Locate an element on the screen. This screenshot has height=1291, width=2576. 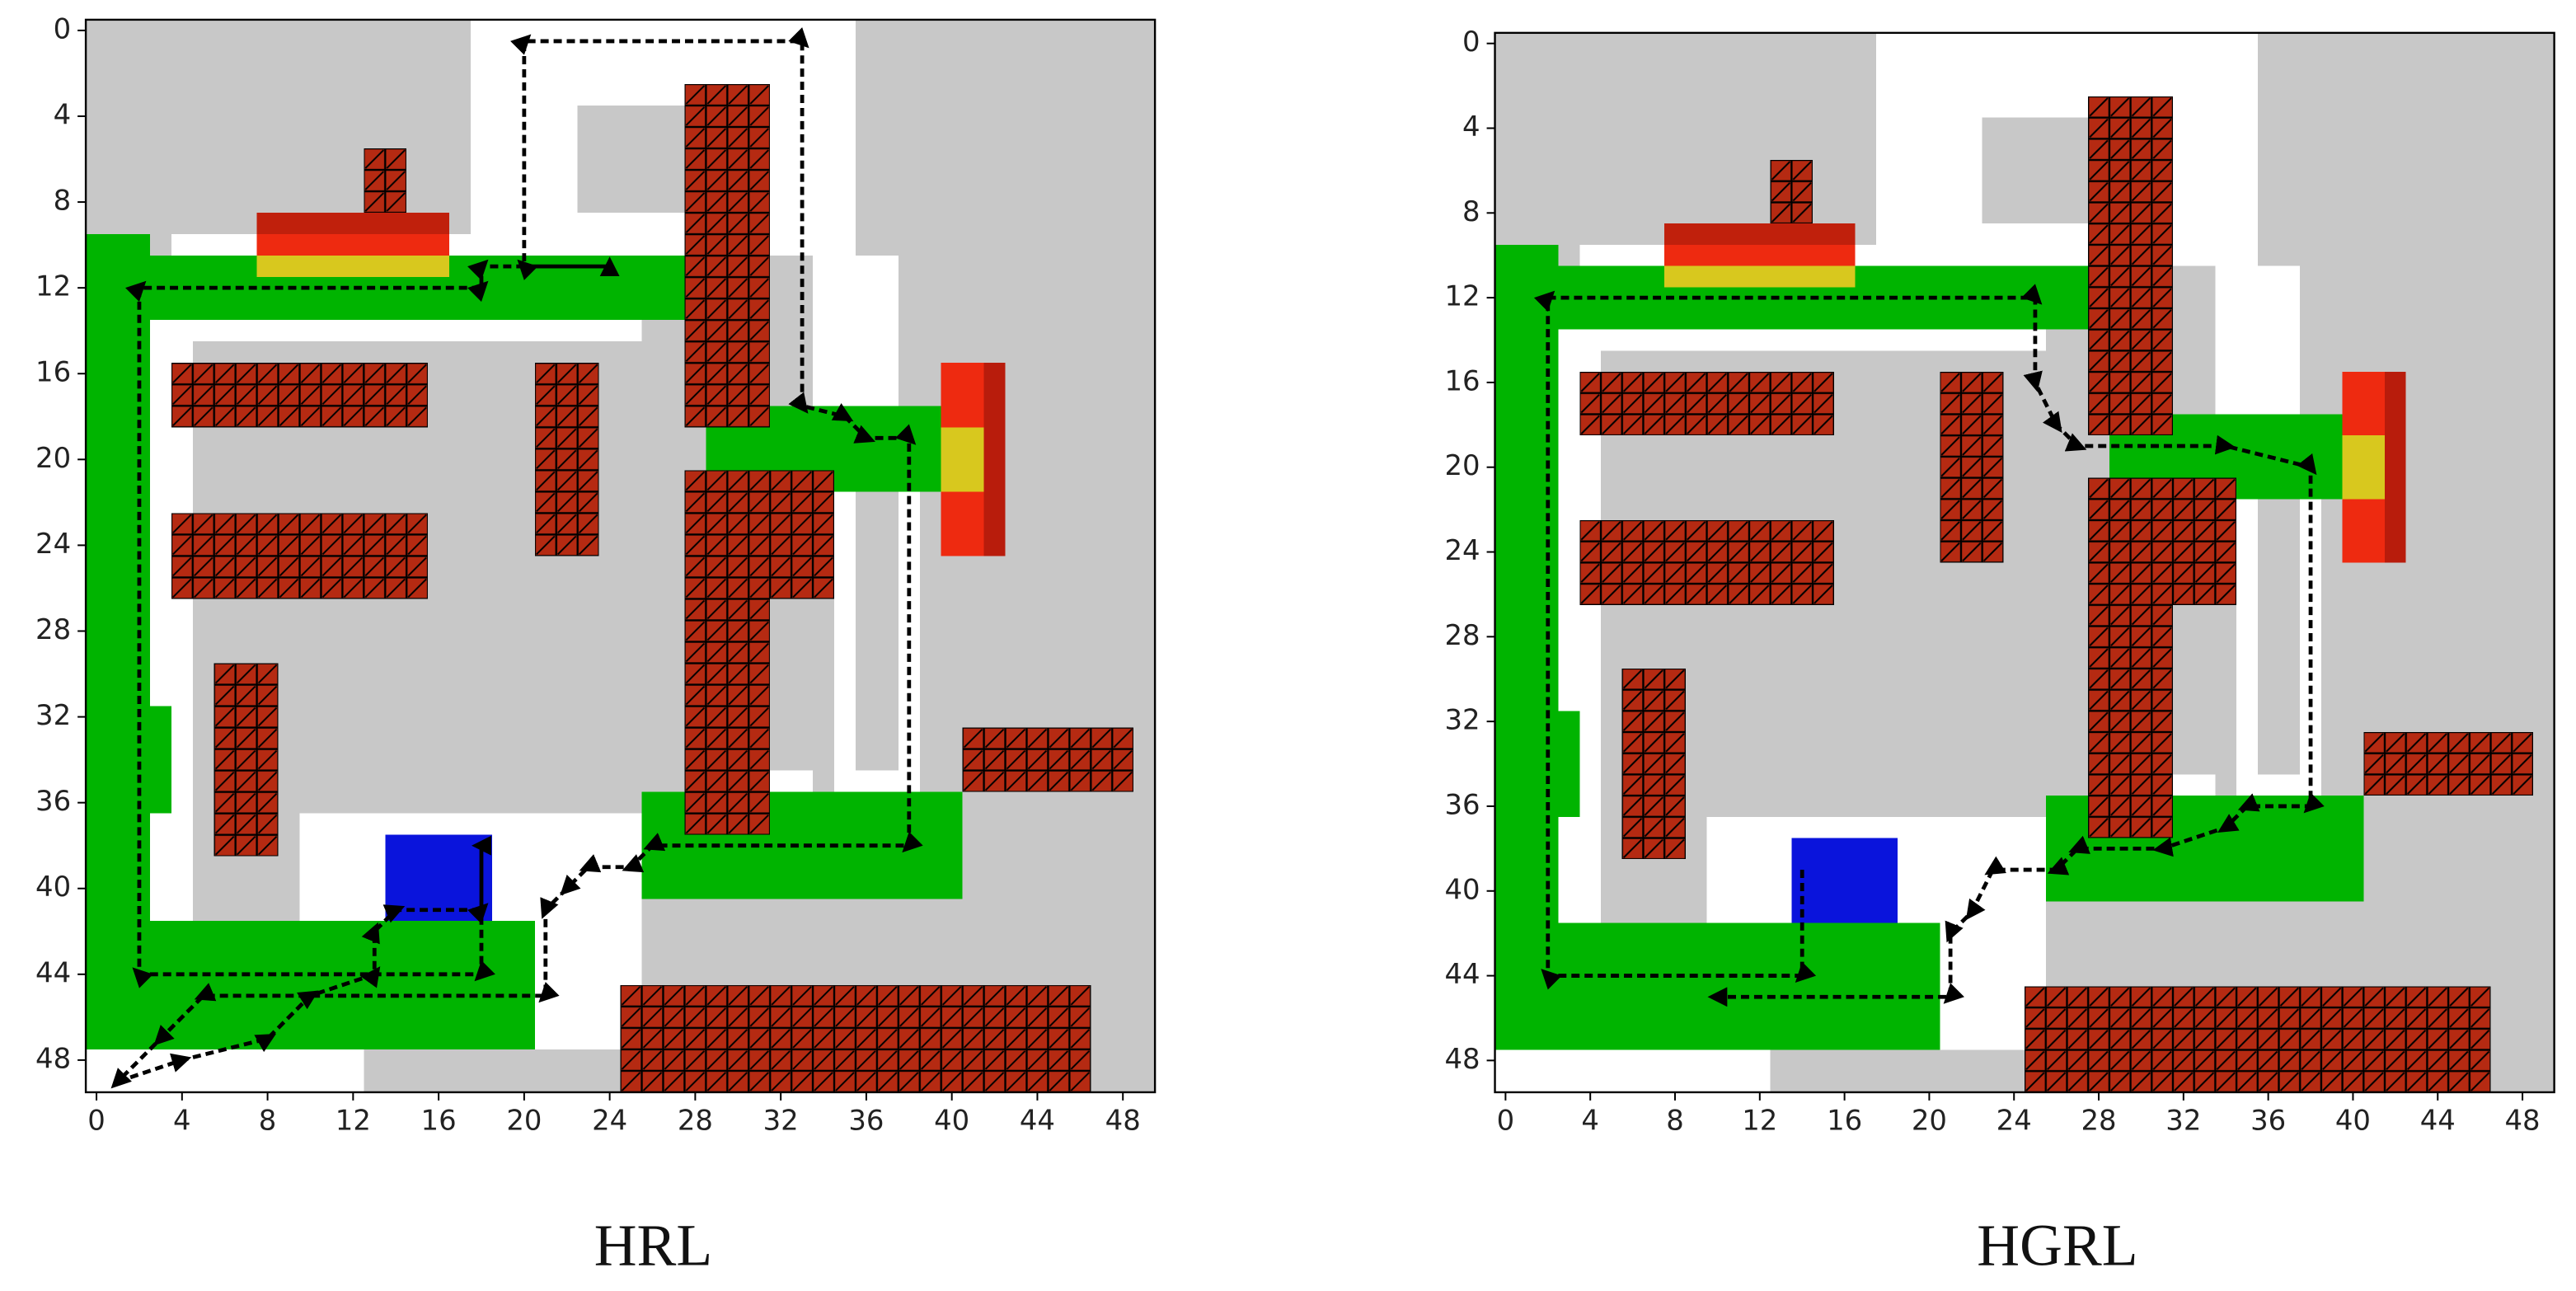
x-tick-label: 28 is located at coordinates (695, 1120).